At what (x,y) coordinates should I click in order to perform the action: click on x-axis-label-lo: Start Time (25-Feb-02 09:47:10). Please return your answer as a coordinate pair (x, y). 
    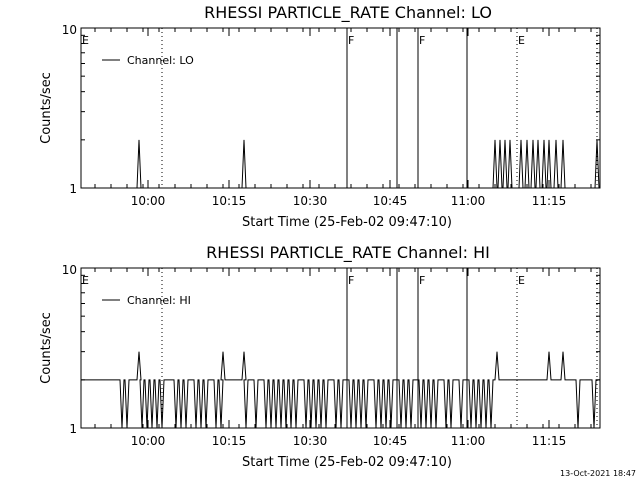
    Looking at the image, I should click on (347, 222).